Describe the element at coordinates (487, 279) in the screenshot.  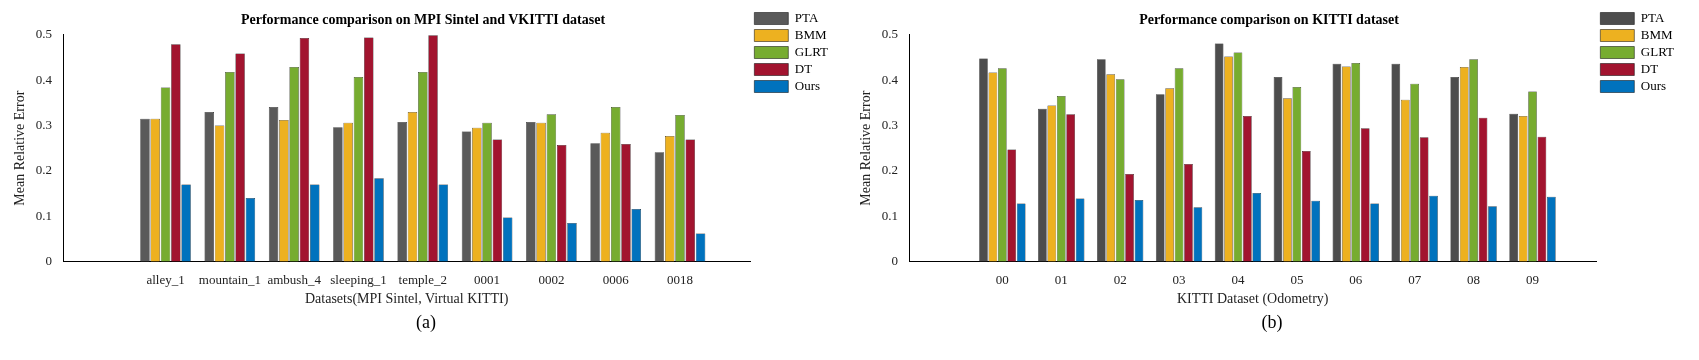
I see `x-tick-label: 0001` at that location.